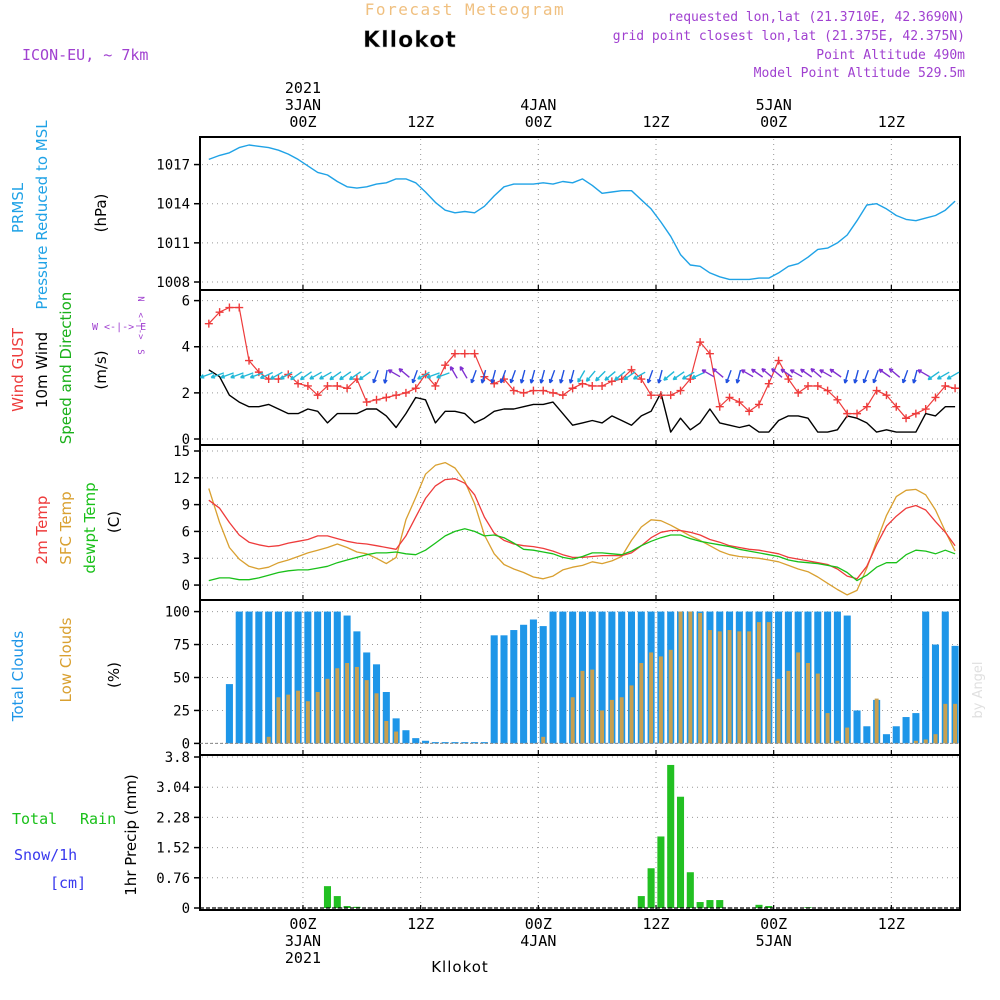  Describe the element at coordinates (18, 207) in the screenshot. I see `prmsl-label: PRMSL` at that location.